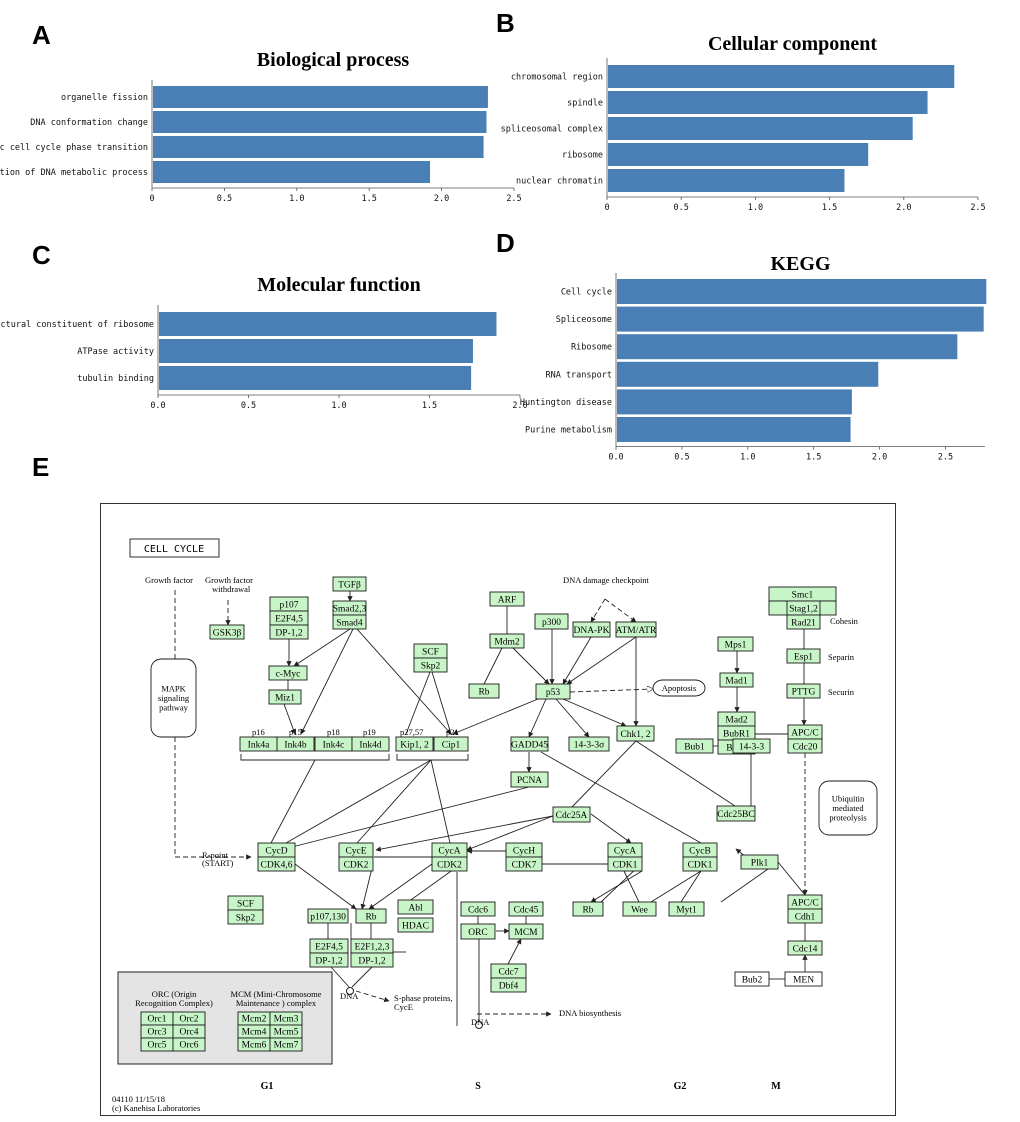 The height and width of the screenshot is (1122, 1020). Describe the element at coordinates (635, 735) in the screenshot. I see `kegg-node-text: Chk1, 2` at that location.